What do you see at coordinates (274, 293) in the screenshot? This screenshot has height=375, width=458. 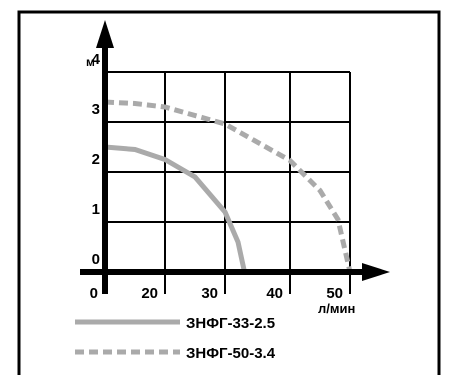 I see `x-tick-label: 40` at bounding box center [274, 293].